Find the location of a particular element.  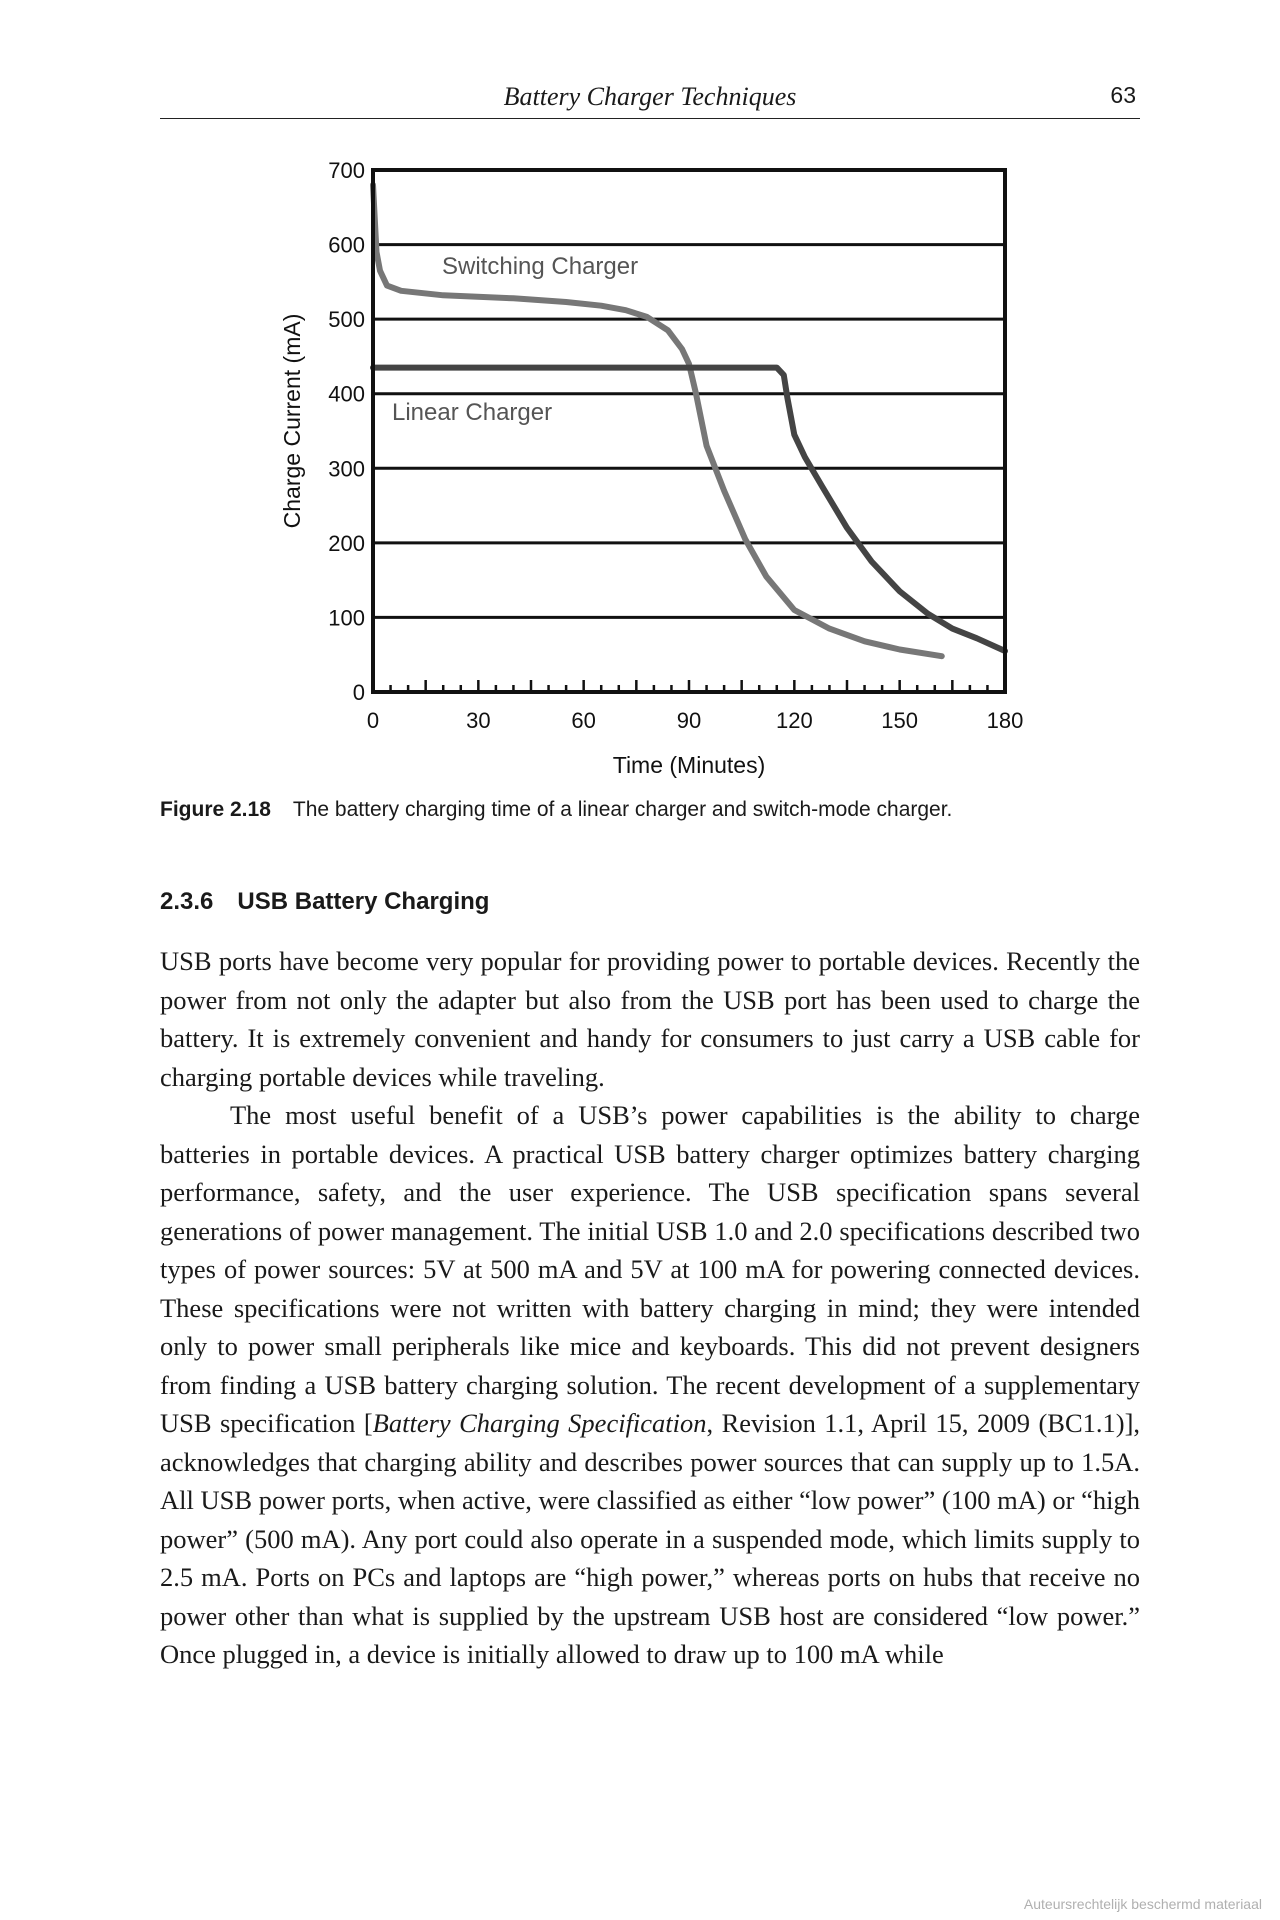

series-label-linear-charger: Linear Charger is located at coordinates (472, 412).